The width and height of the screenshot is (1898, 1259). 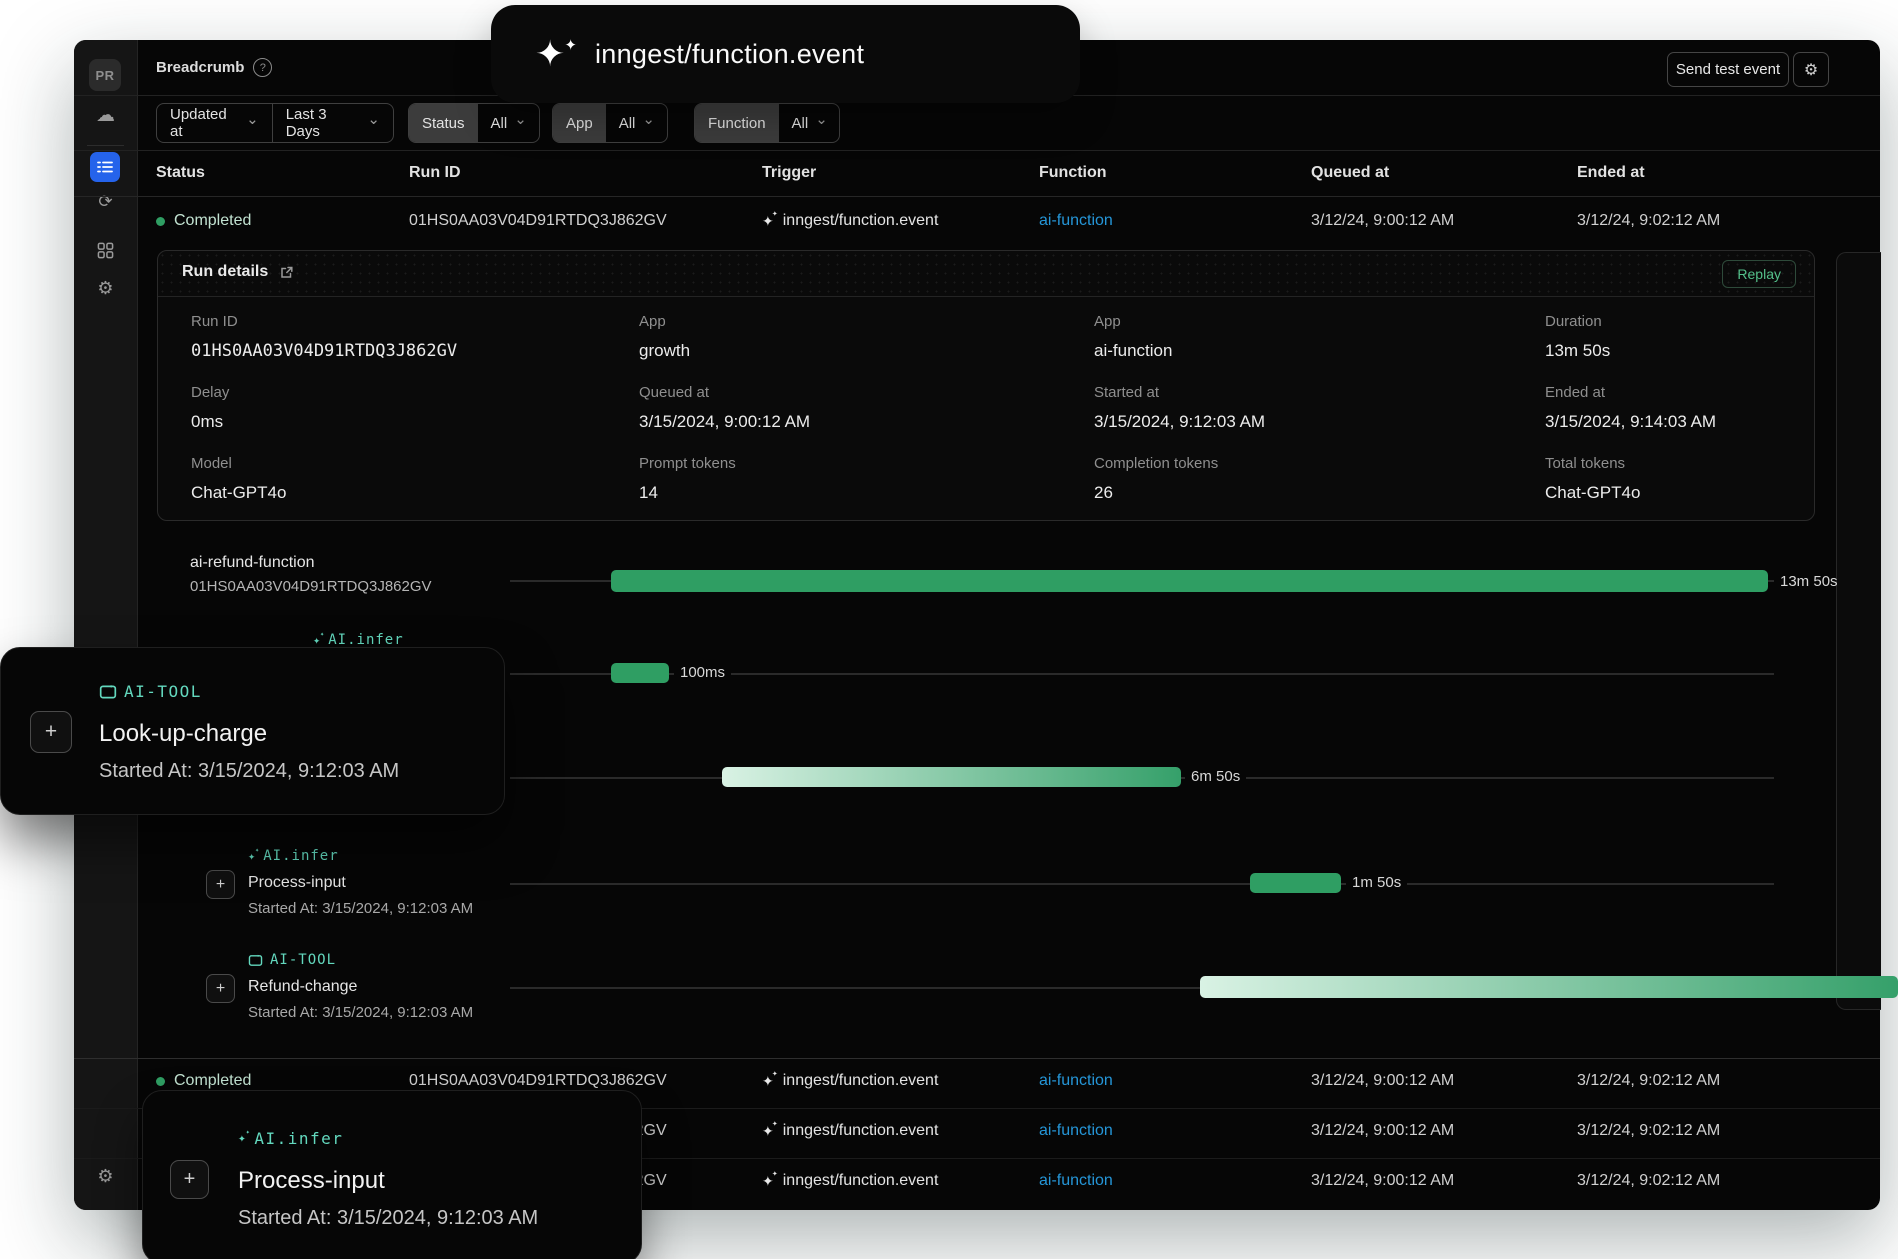 What do you see at coordinates (977, 196) in the screenshot?
I see `header-divider` at bounding box center [977, 196].